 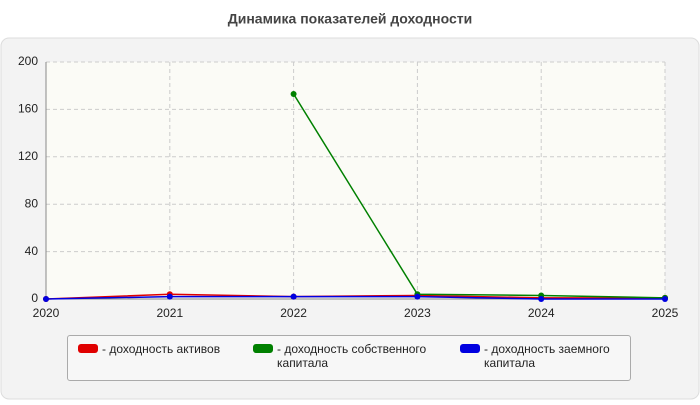 What do you see at coordinates (541, 313) in the screenshot?
I see `x-tick-label: 2024` at bounding box center [541, 313].